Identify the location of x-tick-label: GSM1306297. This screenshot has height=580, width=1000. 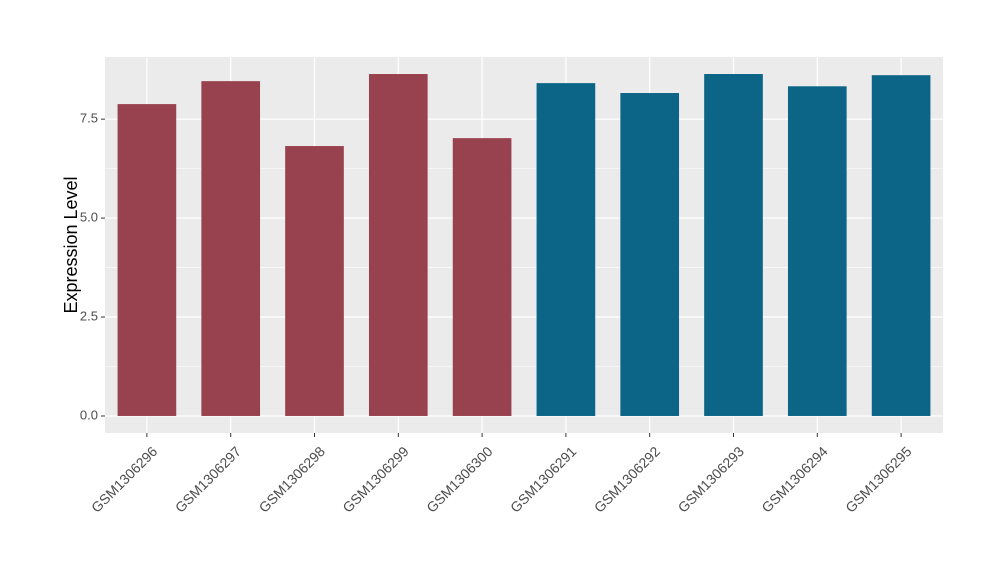
(208, 479).